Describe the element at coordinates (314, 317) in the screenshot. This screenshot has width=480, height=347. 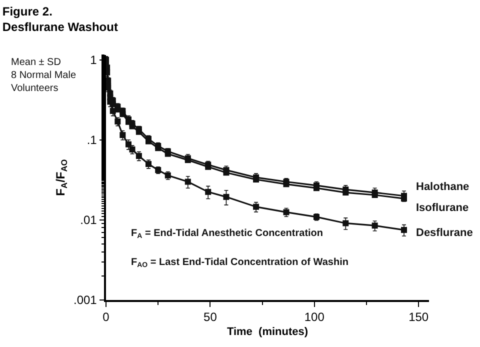
I see `x-tick-label: 100` at that location.